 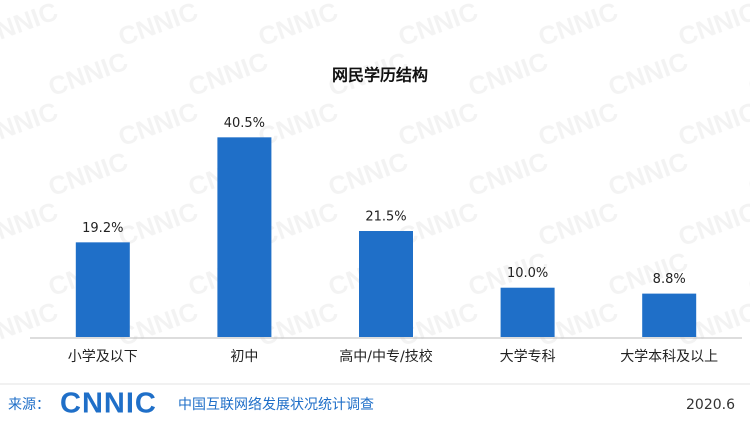 What do you see at coordinates (385, 217) in the screenshot?
I see `value-label: 21.5%` at bounding box center [385, 217].